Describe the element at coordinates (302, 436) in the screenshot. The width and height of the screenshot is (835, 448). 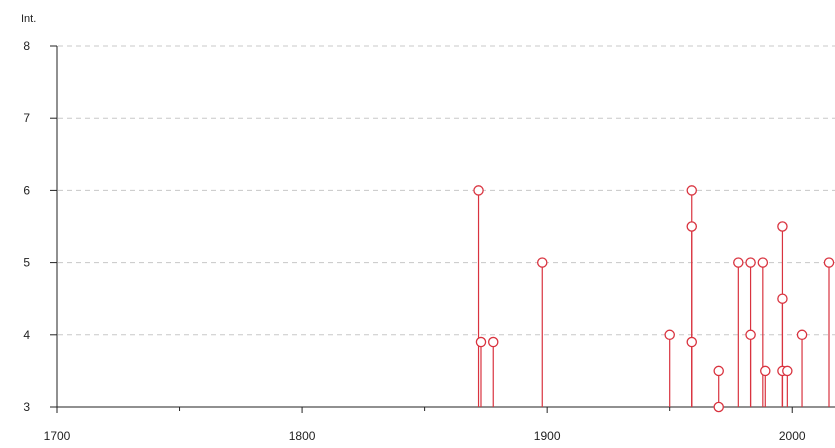
I see `x-tick-label-1800: 1800` at that location.